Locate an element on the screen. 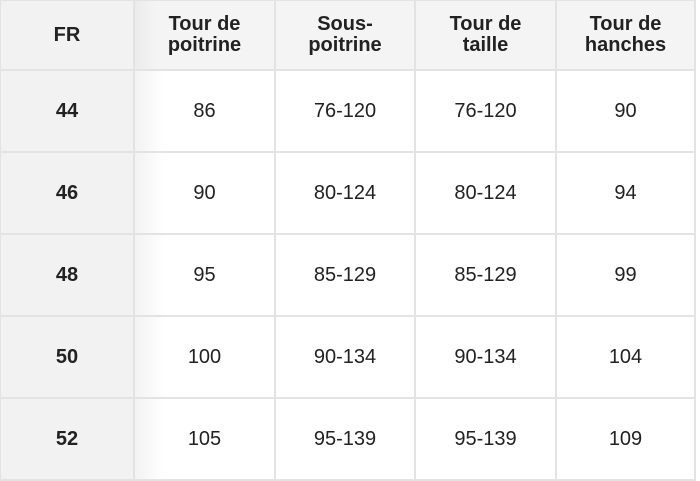 The image size is (700, 481). size-cell: 46 is located at coordinates (67, 193).